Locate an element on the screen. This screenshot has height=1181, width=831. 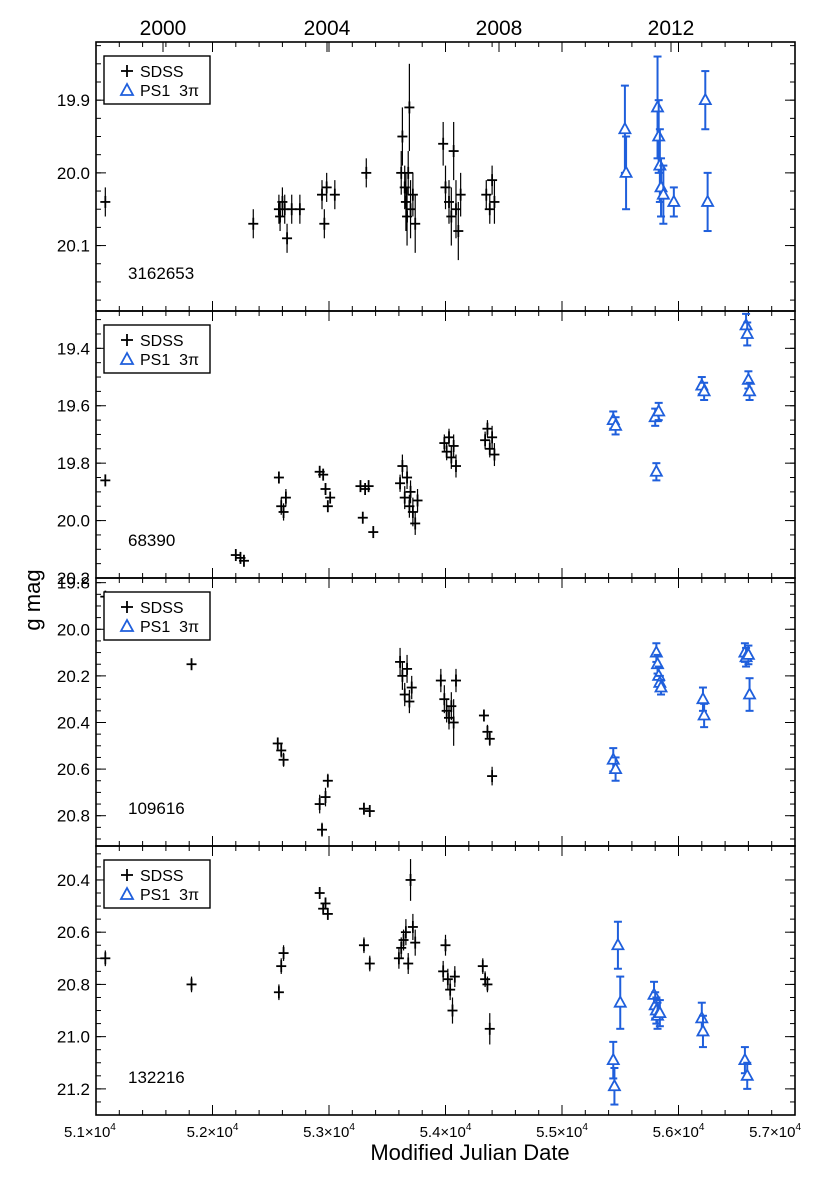
object-id-label: 3162653 is located at coordinates (161, 273).